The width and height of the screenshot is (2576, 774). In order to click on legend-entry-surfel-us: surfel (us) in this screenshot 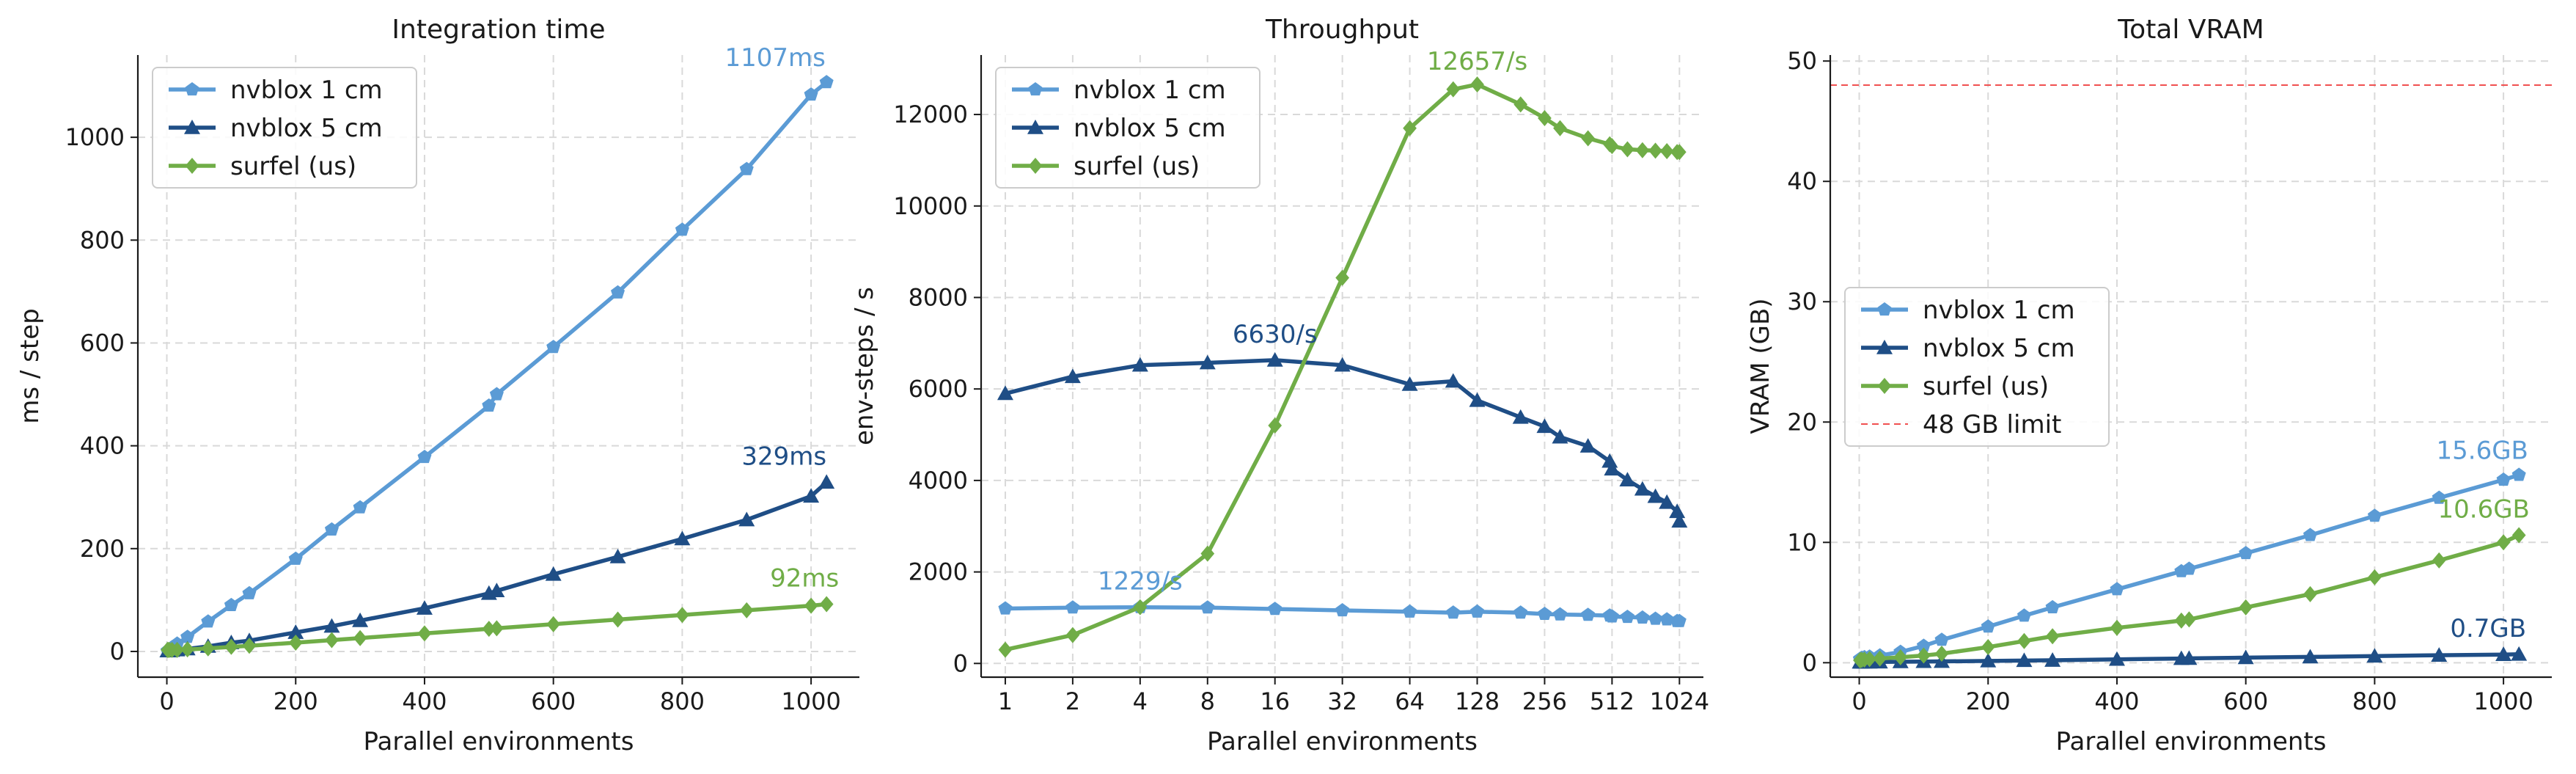, I will do `click(262, 167)`.